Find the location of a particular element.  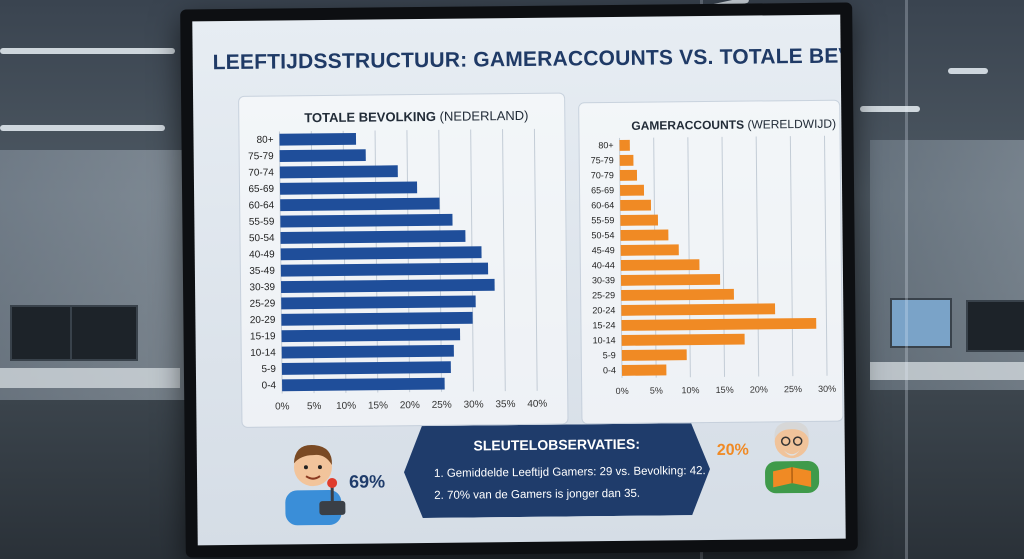

gamers-chart-title-main: GAMERACCOUNTS is located at coordinates (688, 125).